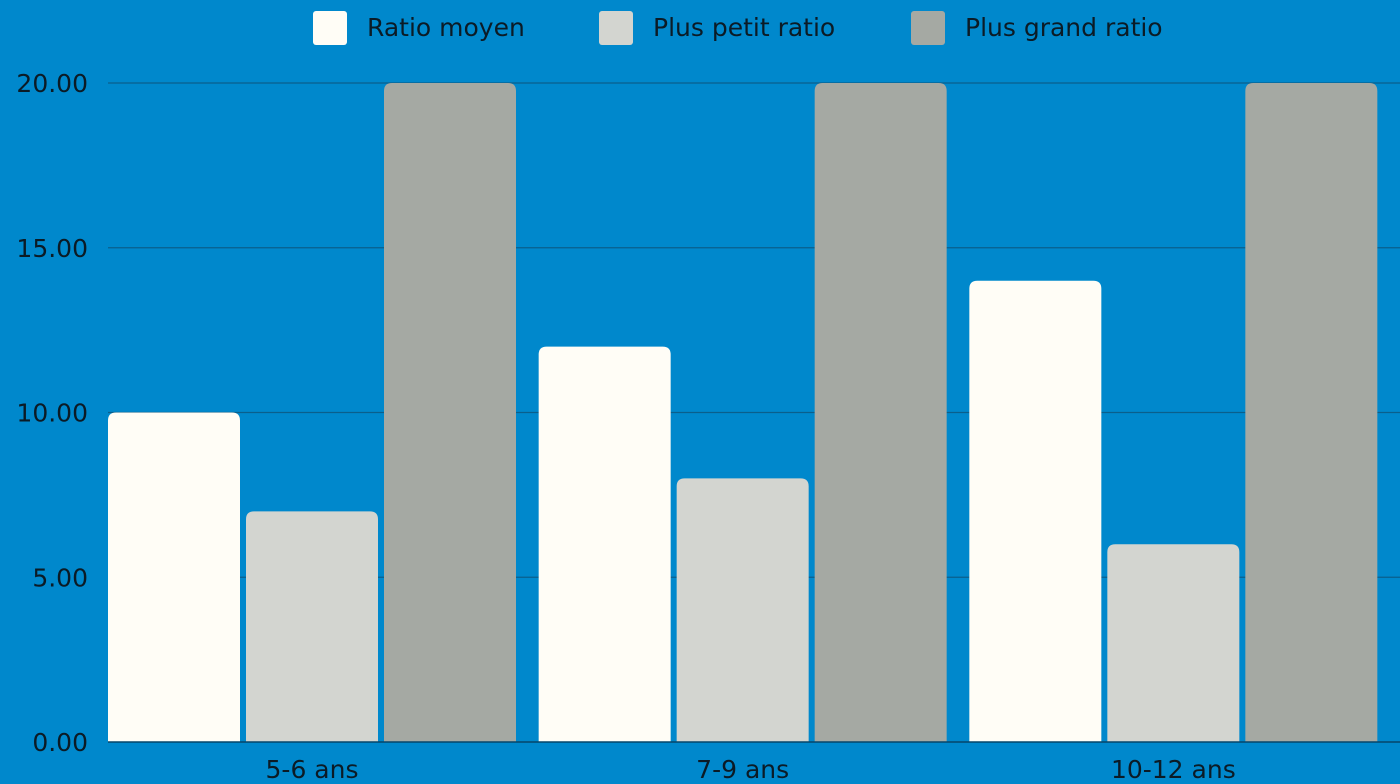 The width and height of the screenshot is (1400, 784). I want to click on x-tick-label: 10-12 ans, so click(1173, 769).